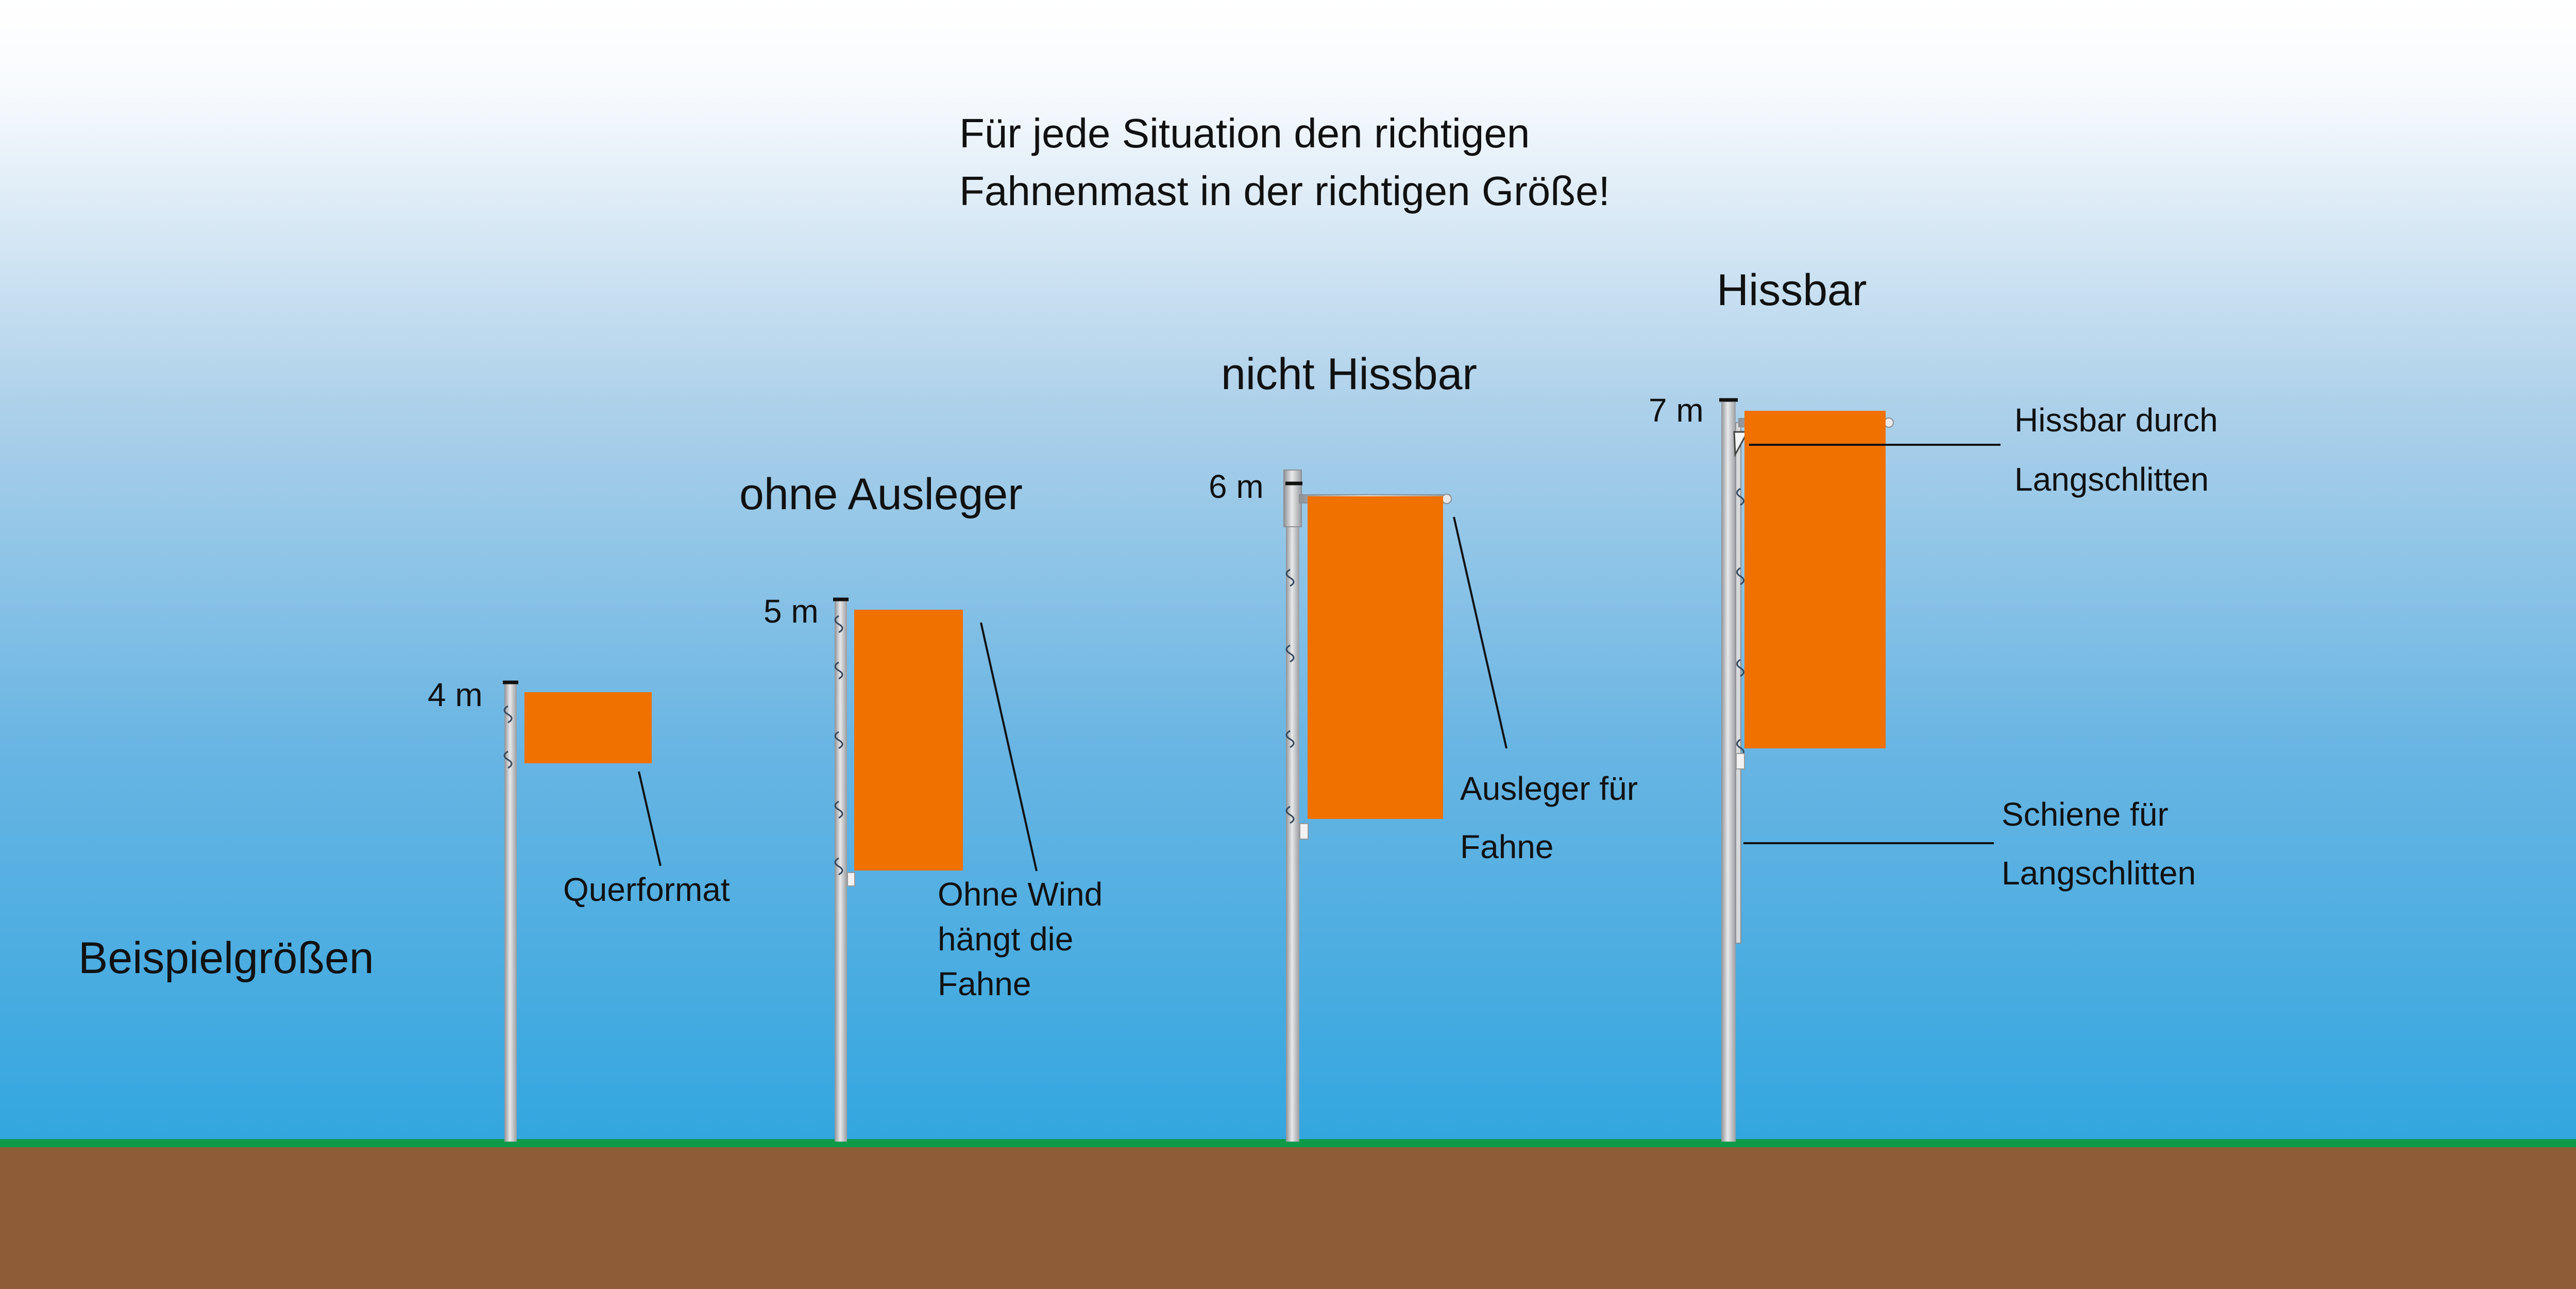 The image size is (2576, 1289). What do you see at coordinates (1284, 191) in the screenshot?
I see `title-line-2: Fahnenmast in der richtigen Größe!` at bounding box center [1284, 191].